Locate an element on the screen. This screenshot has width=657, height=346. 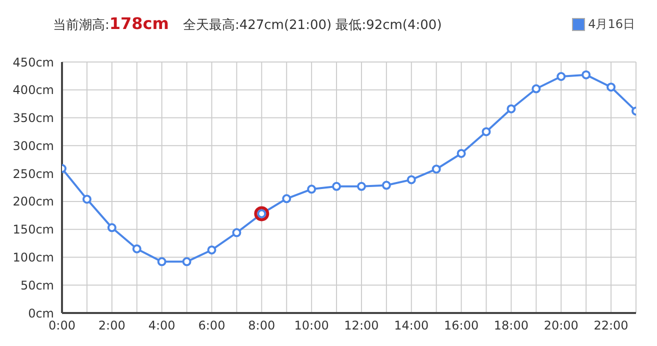
x-tick-label: 2:00 is located at coordinates (112, 325).